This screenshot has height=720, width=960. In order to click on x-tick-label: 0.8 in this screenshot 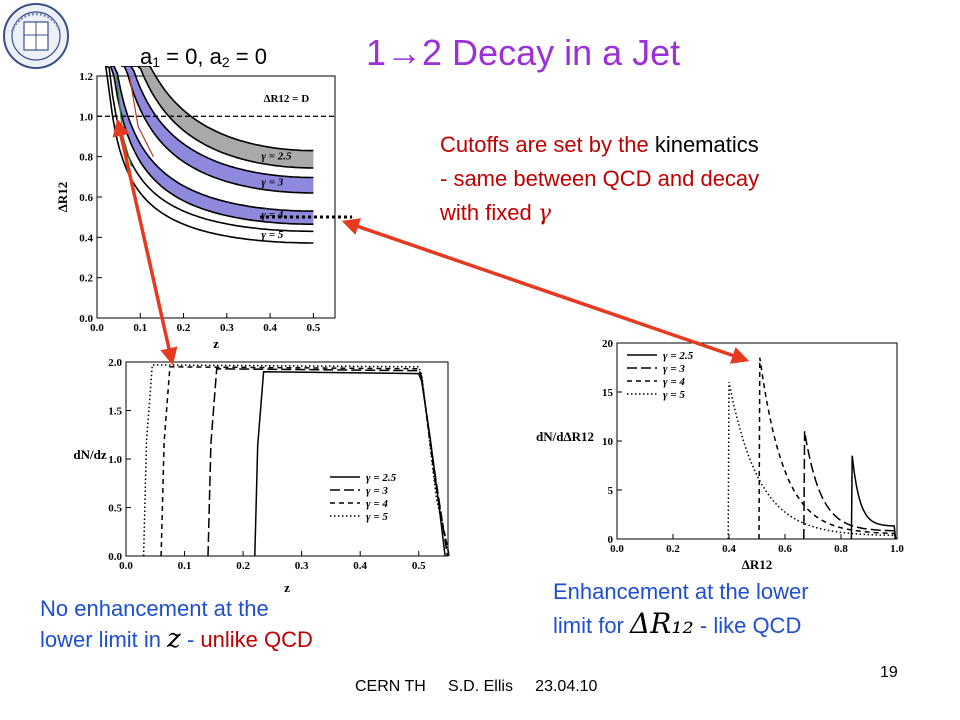, I will do `click(841, 549)`.